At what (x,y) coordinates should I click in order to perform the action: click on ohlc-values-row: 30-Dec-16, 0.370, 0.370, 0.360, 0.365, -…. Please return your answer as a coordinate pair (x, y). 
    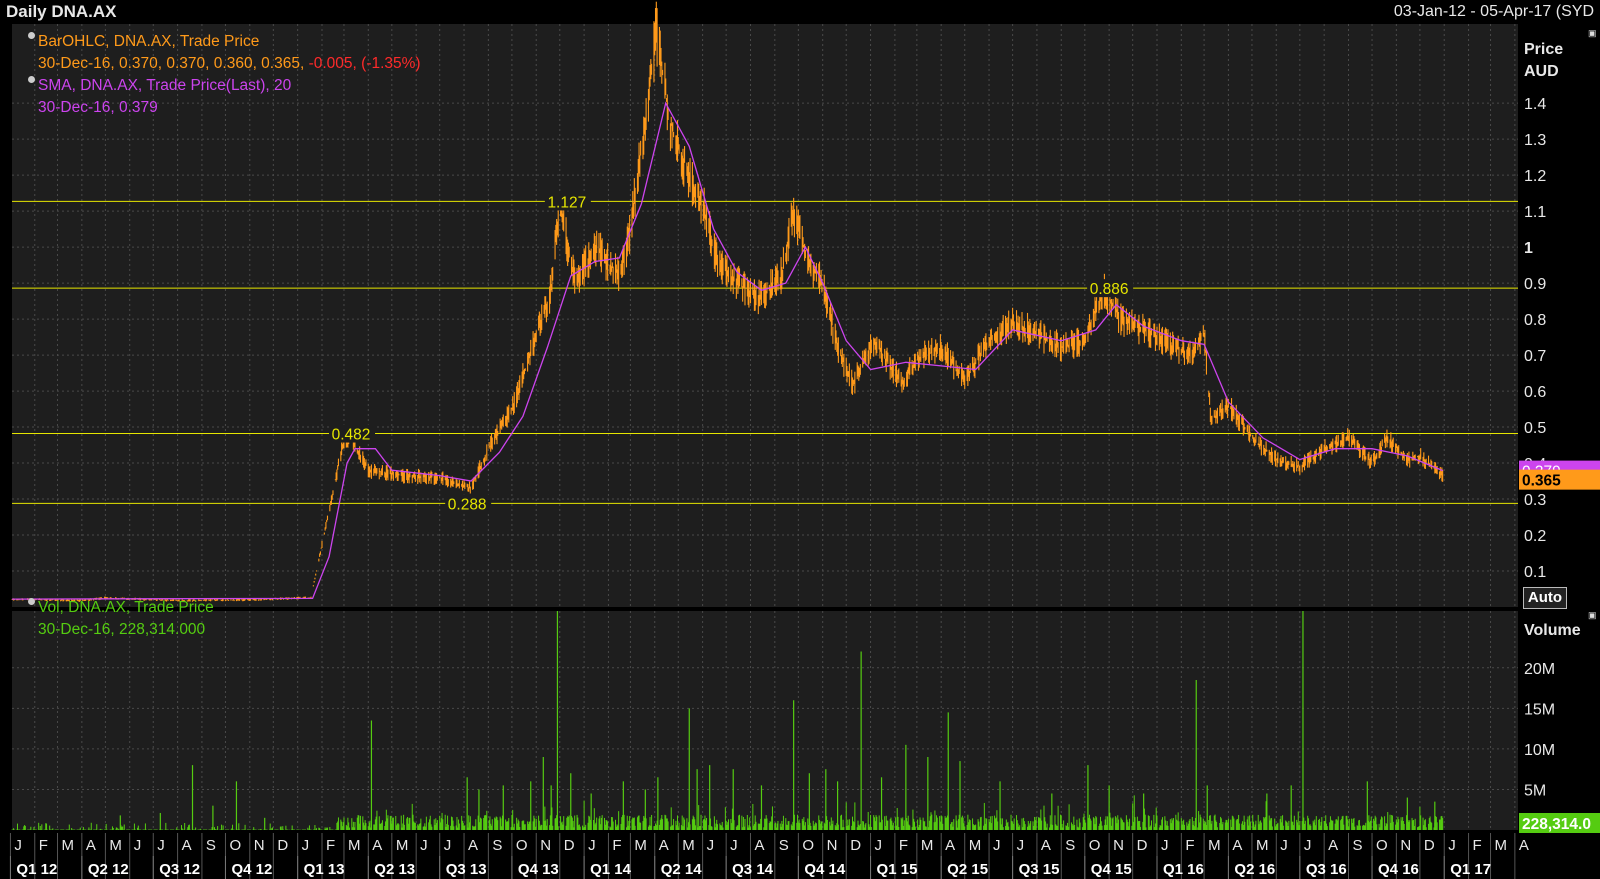
    Looking at the image, I should click on (224, 64).